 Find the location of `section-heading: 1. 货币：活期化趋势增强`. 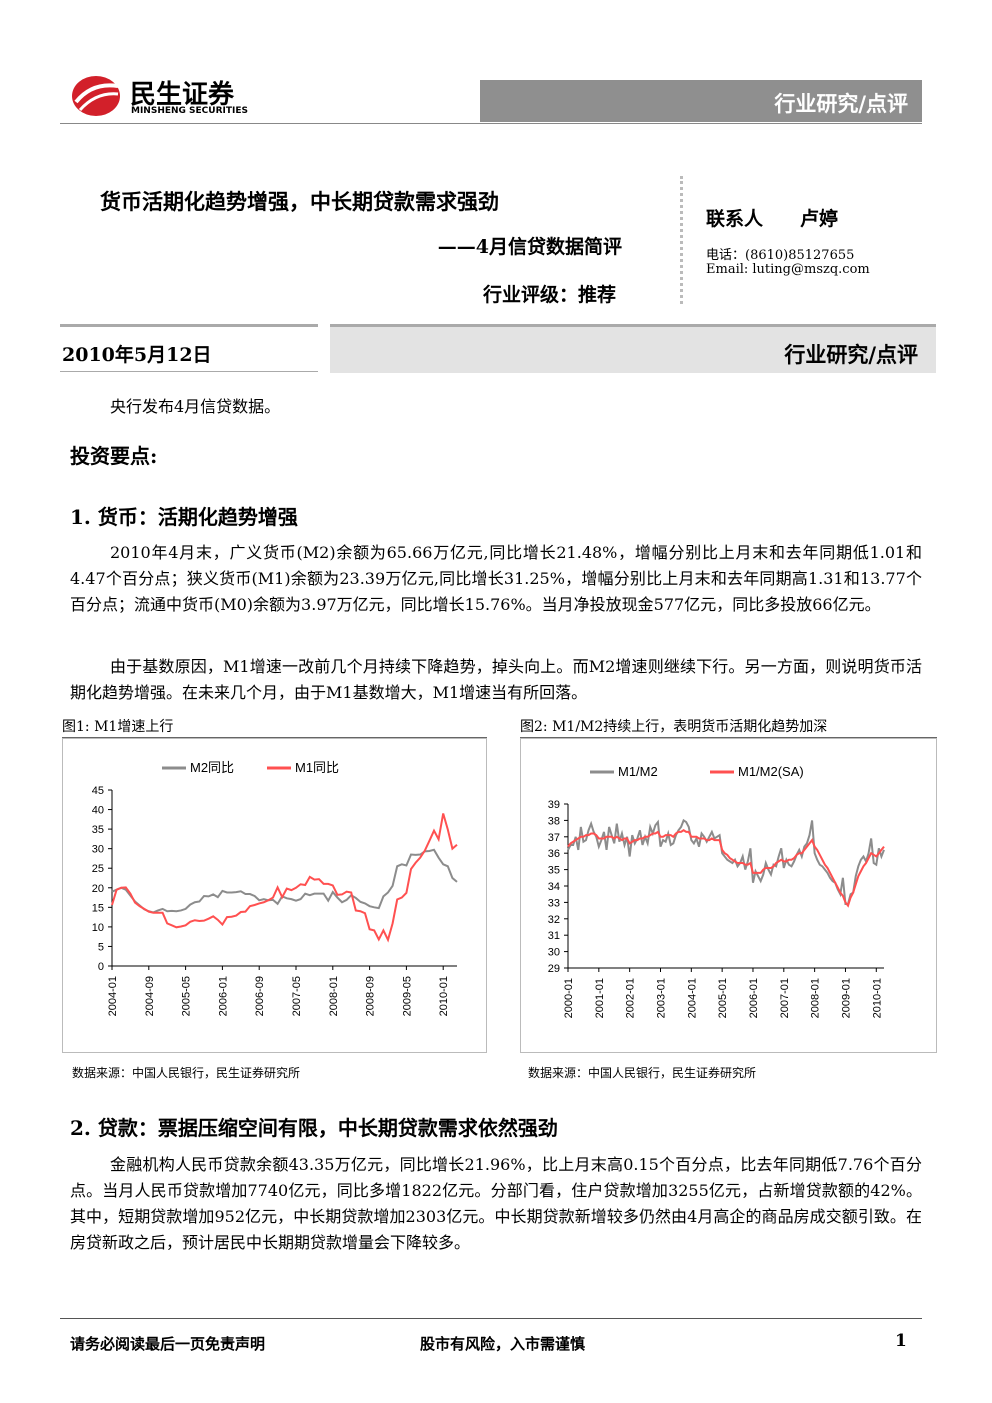

section-heading: 1. 货币：活期化趋势增强 is located at coordinates (184, 517).